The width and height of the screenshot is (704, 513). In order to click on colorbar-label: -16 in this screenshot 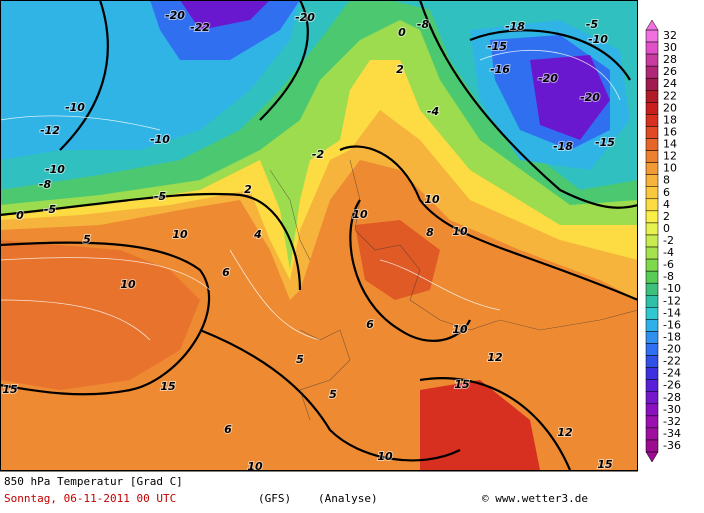, I will do `click(672, 324)`.